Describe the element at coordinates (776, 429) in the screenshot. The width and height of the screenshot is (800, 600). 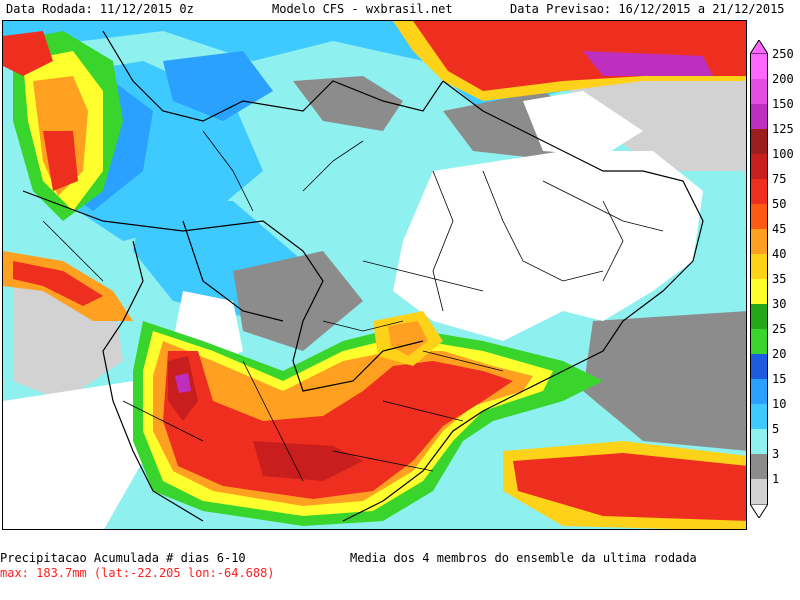
I see `legend-label: 5` at that location.